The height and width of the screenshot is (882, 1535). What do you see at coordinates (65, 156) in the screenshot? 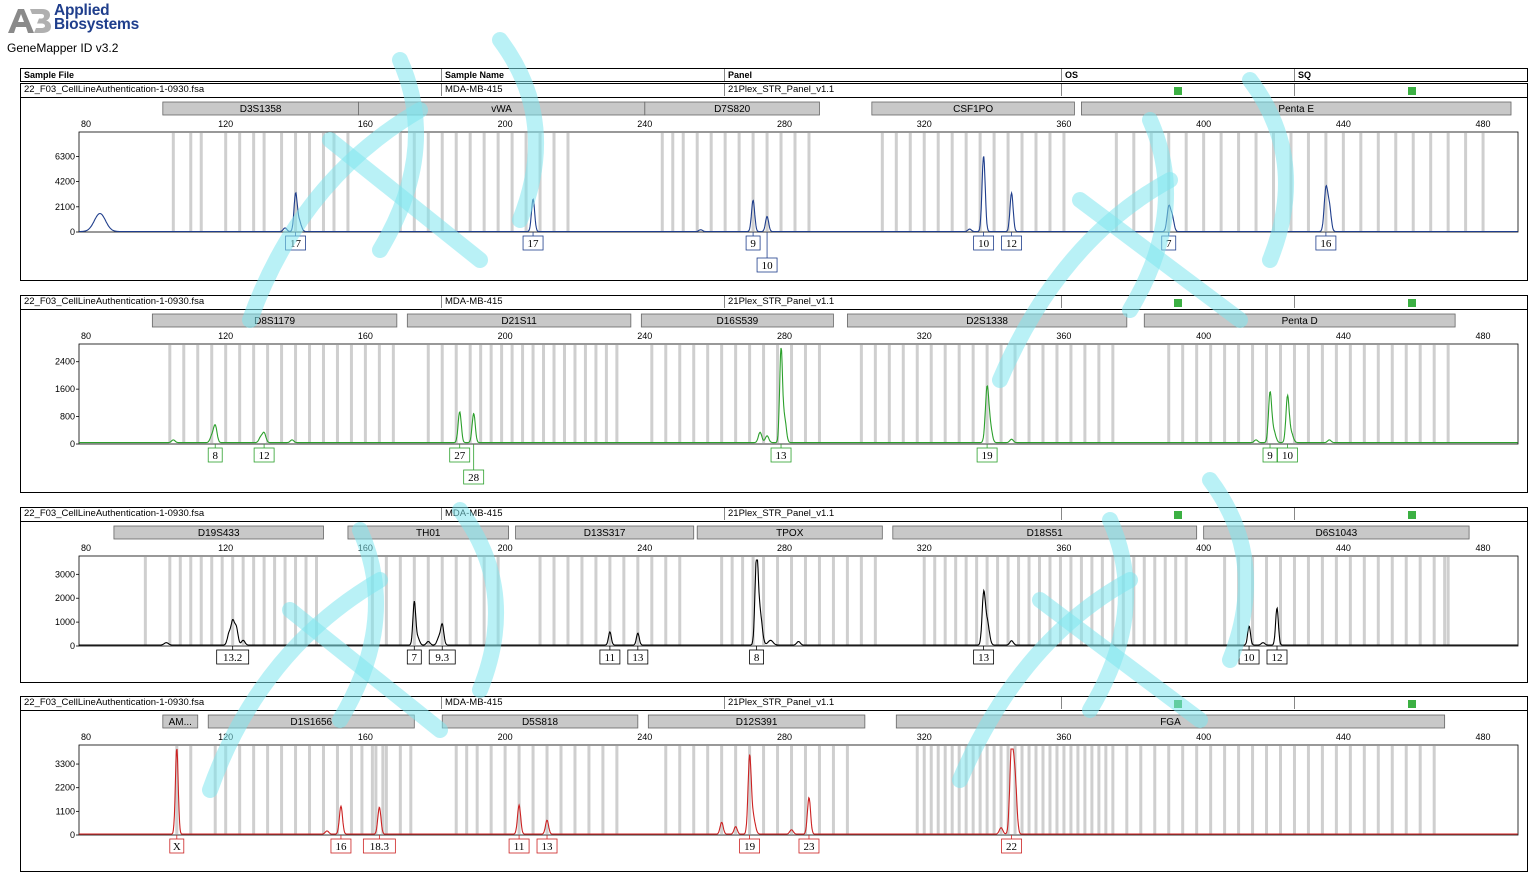
I see `y-tick-label: 6300` at bounding box center [65, 156].